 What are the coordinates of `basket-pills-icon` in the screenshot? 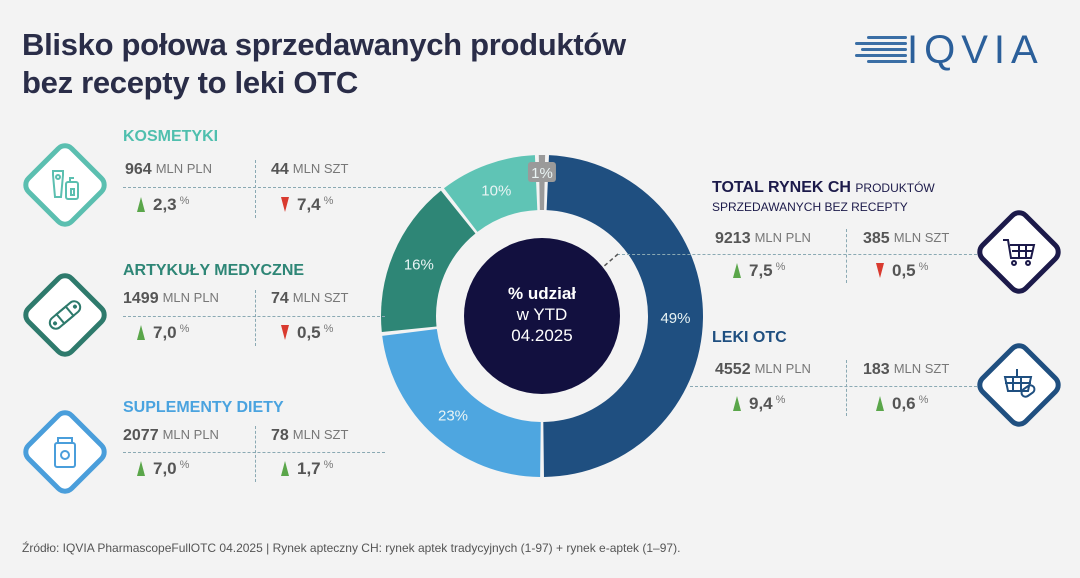 It's located at (1019, 383).